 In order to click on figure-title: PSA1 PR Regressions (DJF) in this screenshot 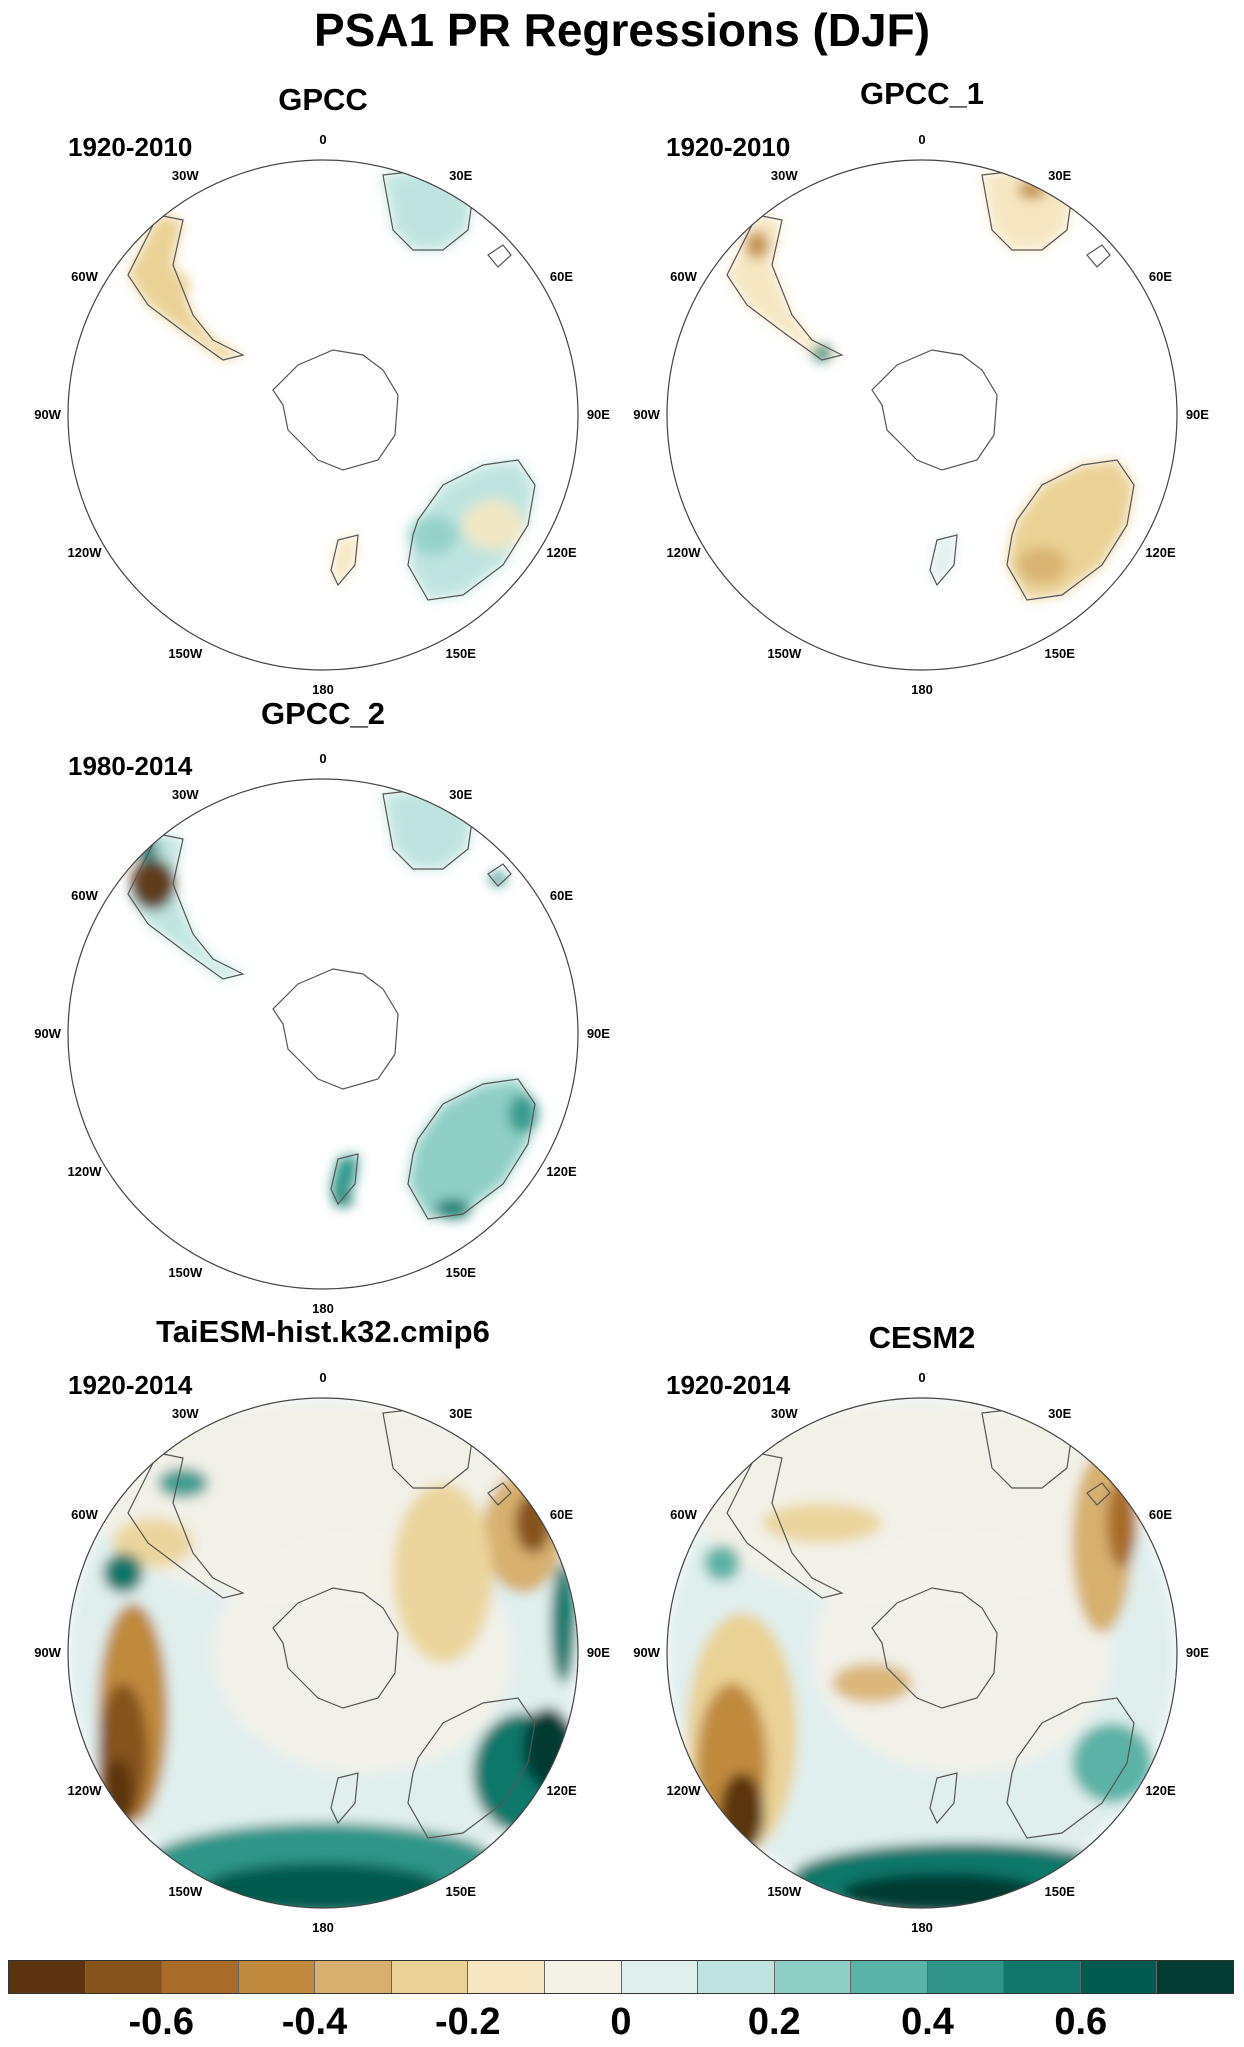, I will do `click(622, 30)`.